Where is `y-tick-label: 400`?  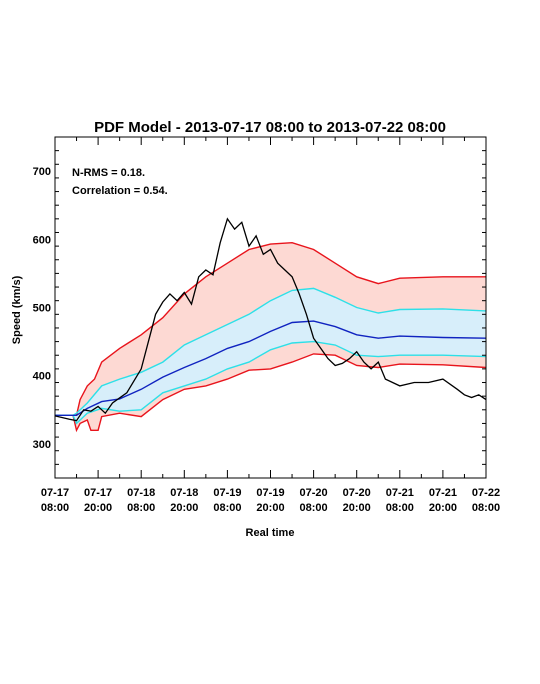 y-tick-label: 400 is located at coordinates (42, 377).